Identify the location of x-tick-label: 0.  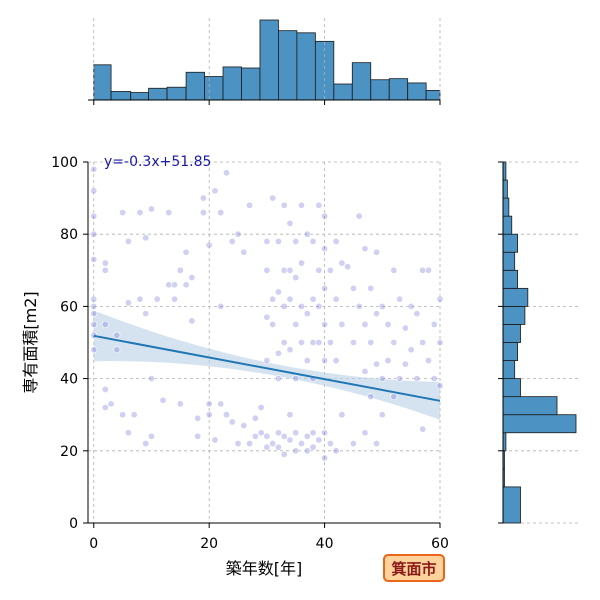
(93, 544).